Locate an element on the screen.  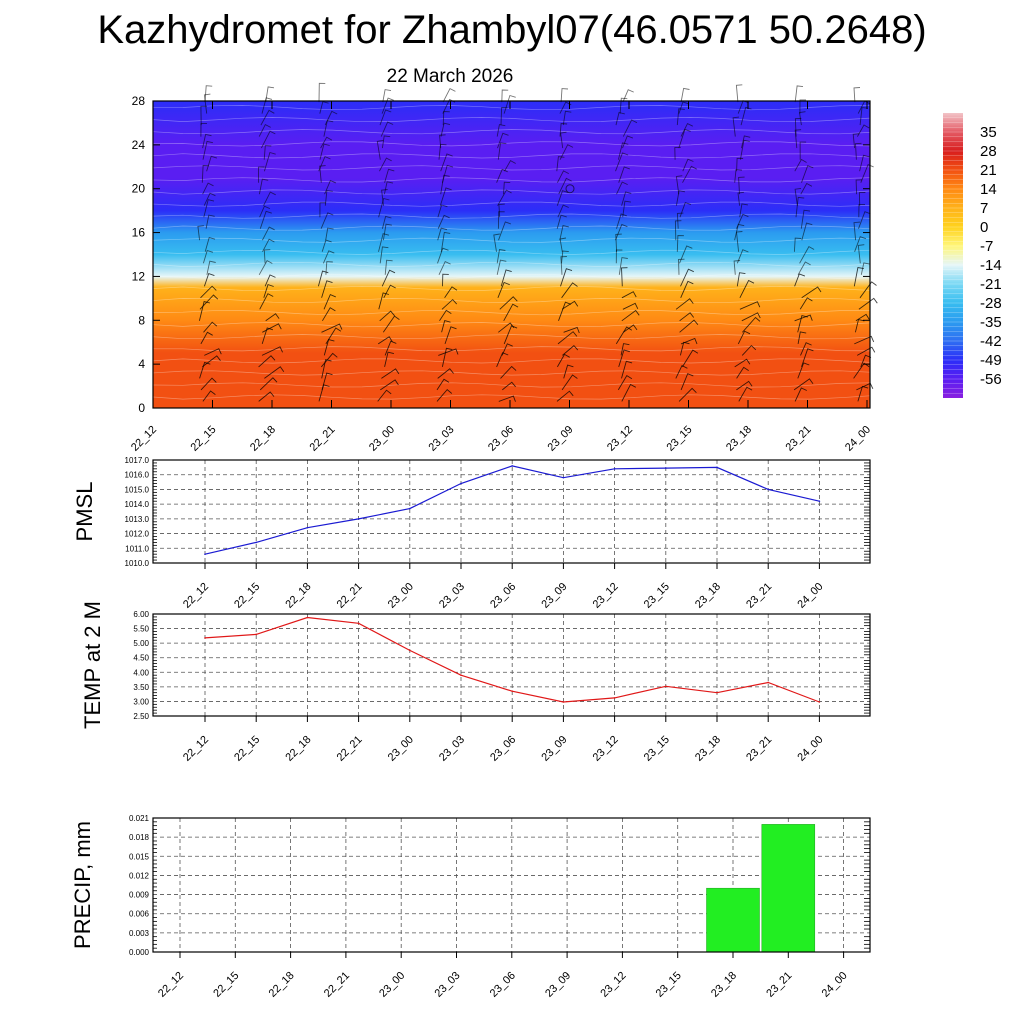
wind-calm-marker is located at coordinates (570, 189).